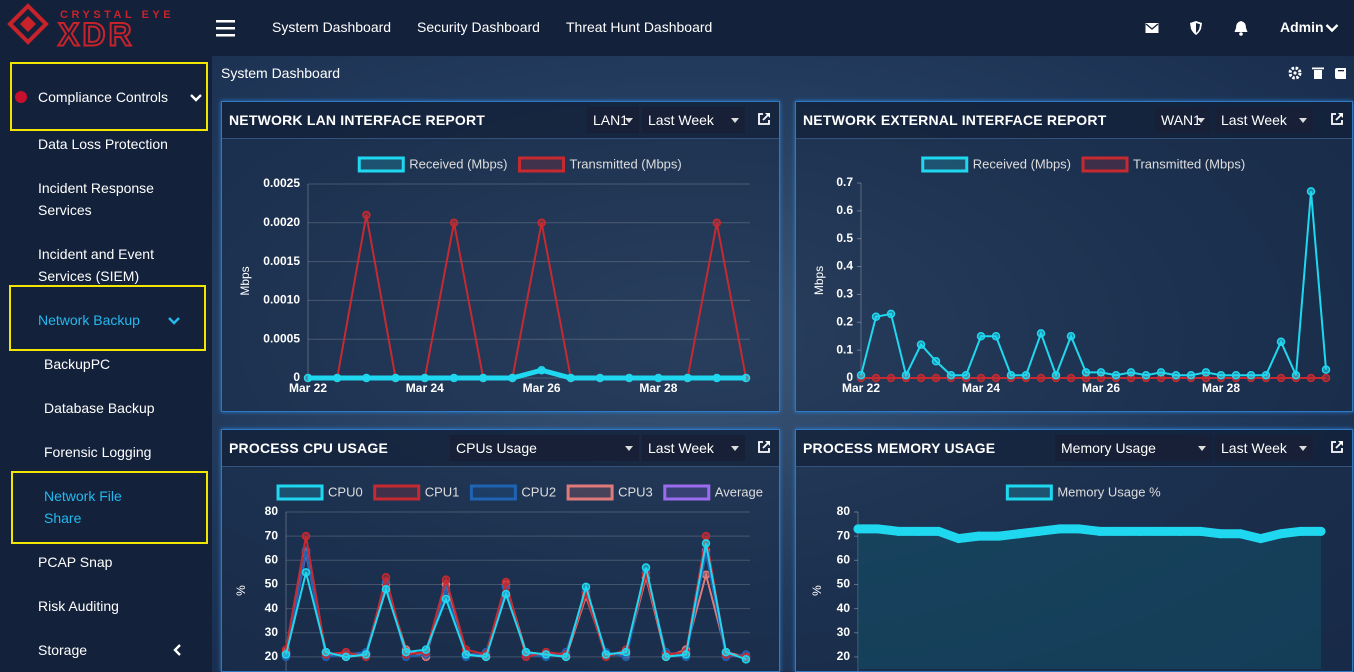 This screenshot has height=672, width=1354. I want to click on legend: Memory Usage %, so click(1083, 492).